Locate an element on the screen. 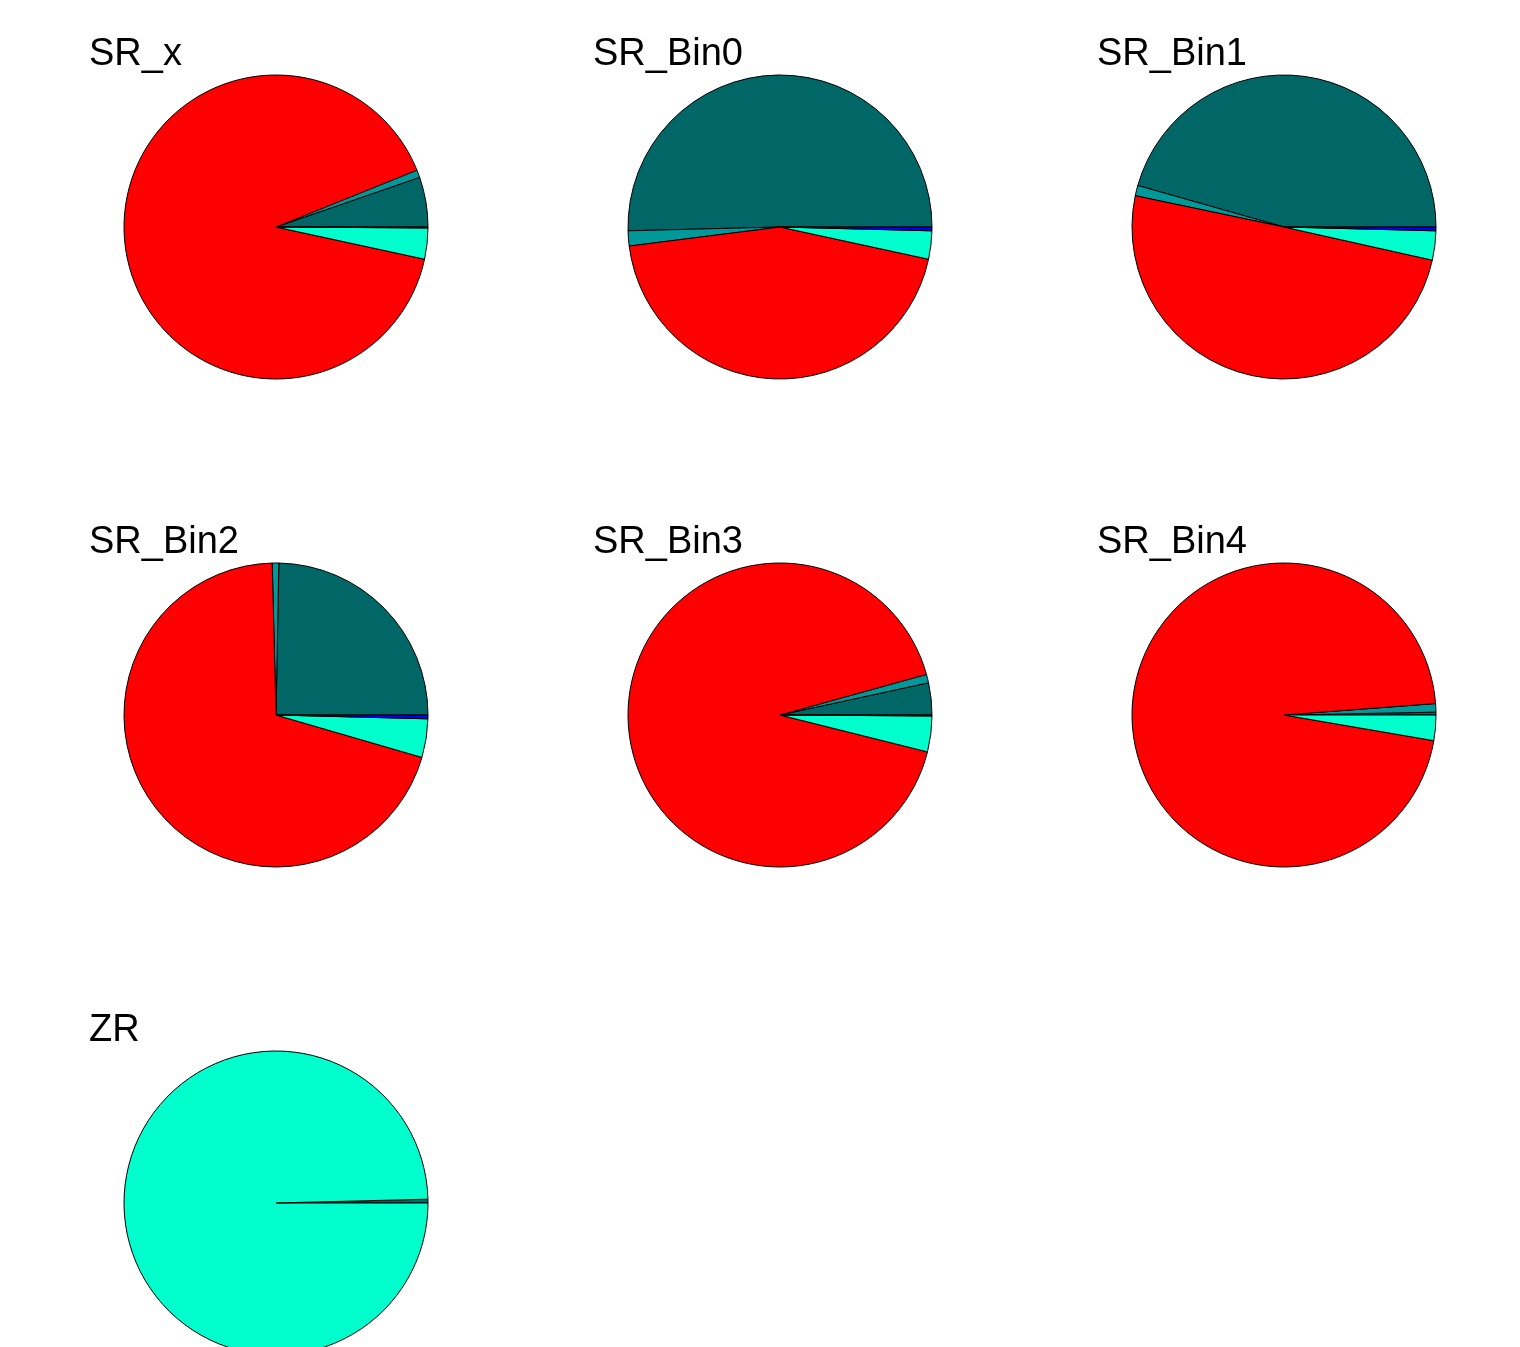 The height and width of the screenshot is (1347, 1520). chart-title: SR_Bin1 is located at coordinates (1172, 52).